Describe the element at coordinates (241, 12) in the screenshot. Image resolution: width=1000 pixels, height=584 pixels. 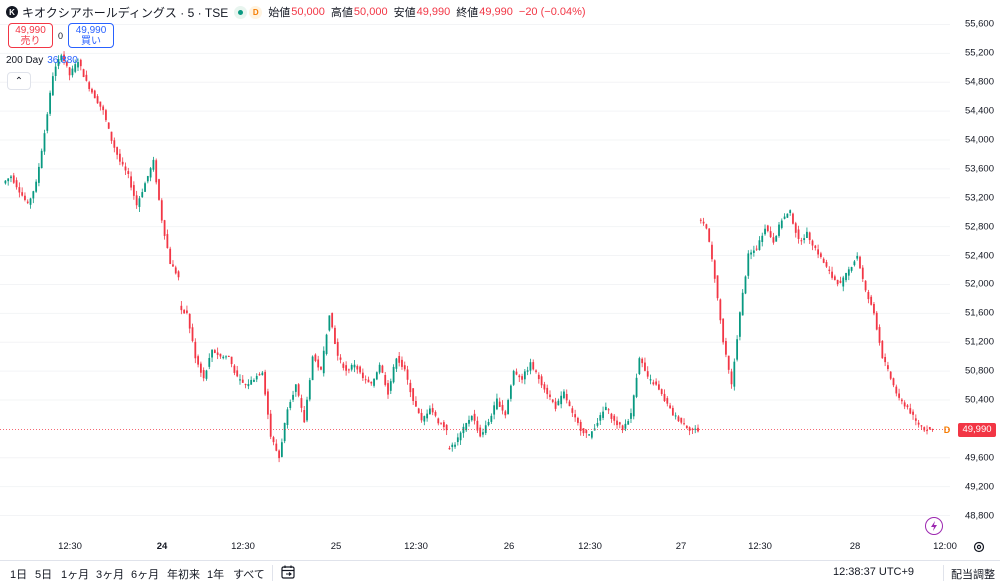
I see `market-open-icon` at that location.